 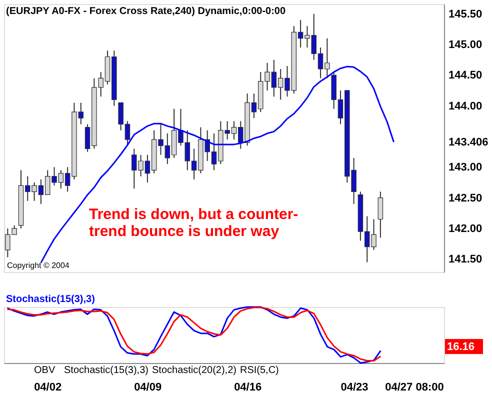 What do you see at coordinates (465, 76) in the screenshot?
I see `y-tick-label: 144.50` at bounding box center [465, 76].